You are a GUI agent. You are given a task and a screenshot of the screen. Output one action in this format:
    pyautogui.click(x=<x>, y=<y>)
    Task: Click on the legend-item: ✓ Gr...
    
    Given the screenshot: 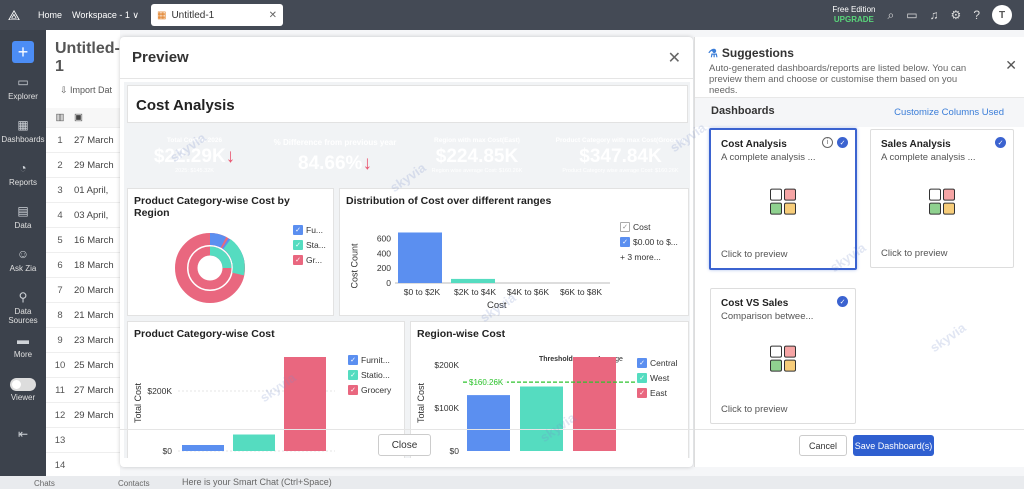 What is the action you would take?
    pyautogui.click(x=309, y=260)
    